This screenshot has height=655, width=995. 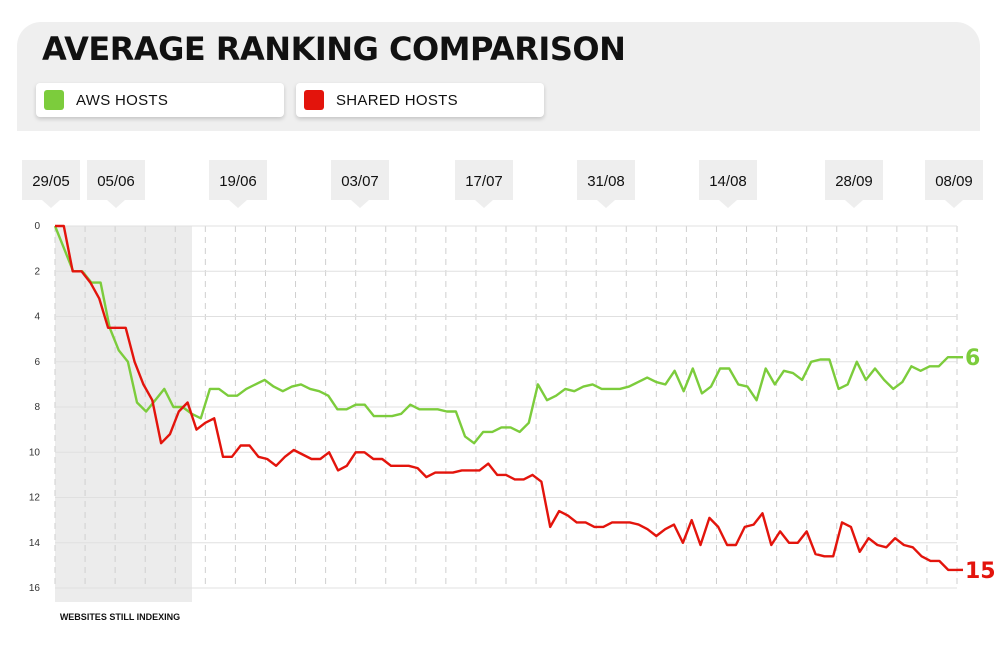 What do you see at coordinates (120, 617) in the screenshot?
I see `indexing-label: WEBSITES STILL INDEXING` at bounding box center [120, 617].